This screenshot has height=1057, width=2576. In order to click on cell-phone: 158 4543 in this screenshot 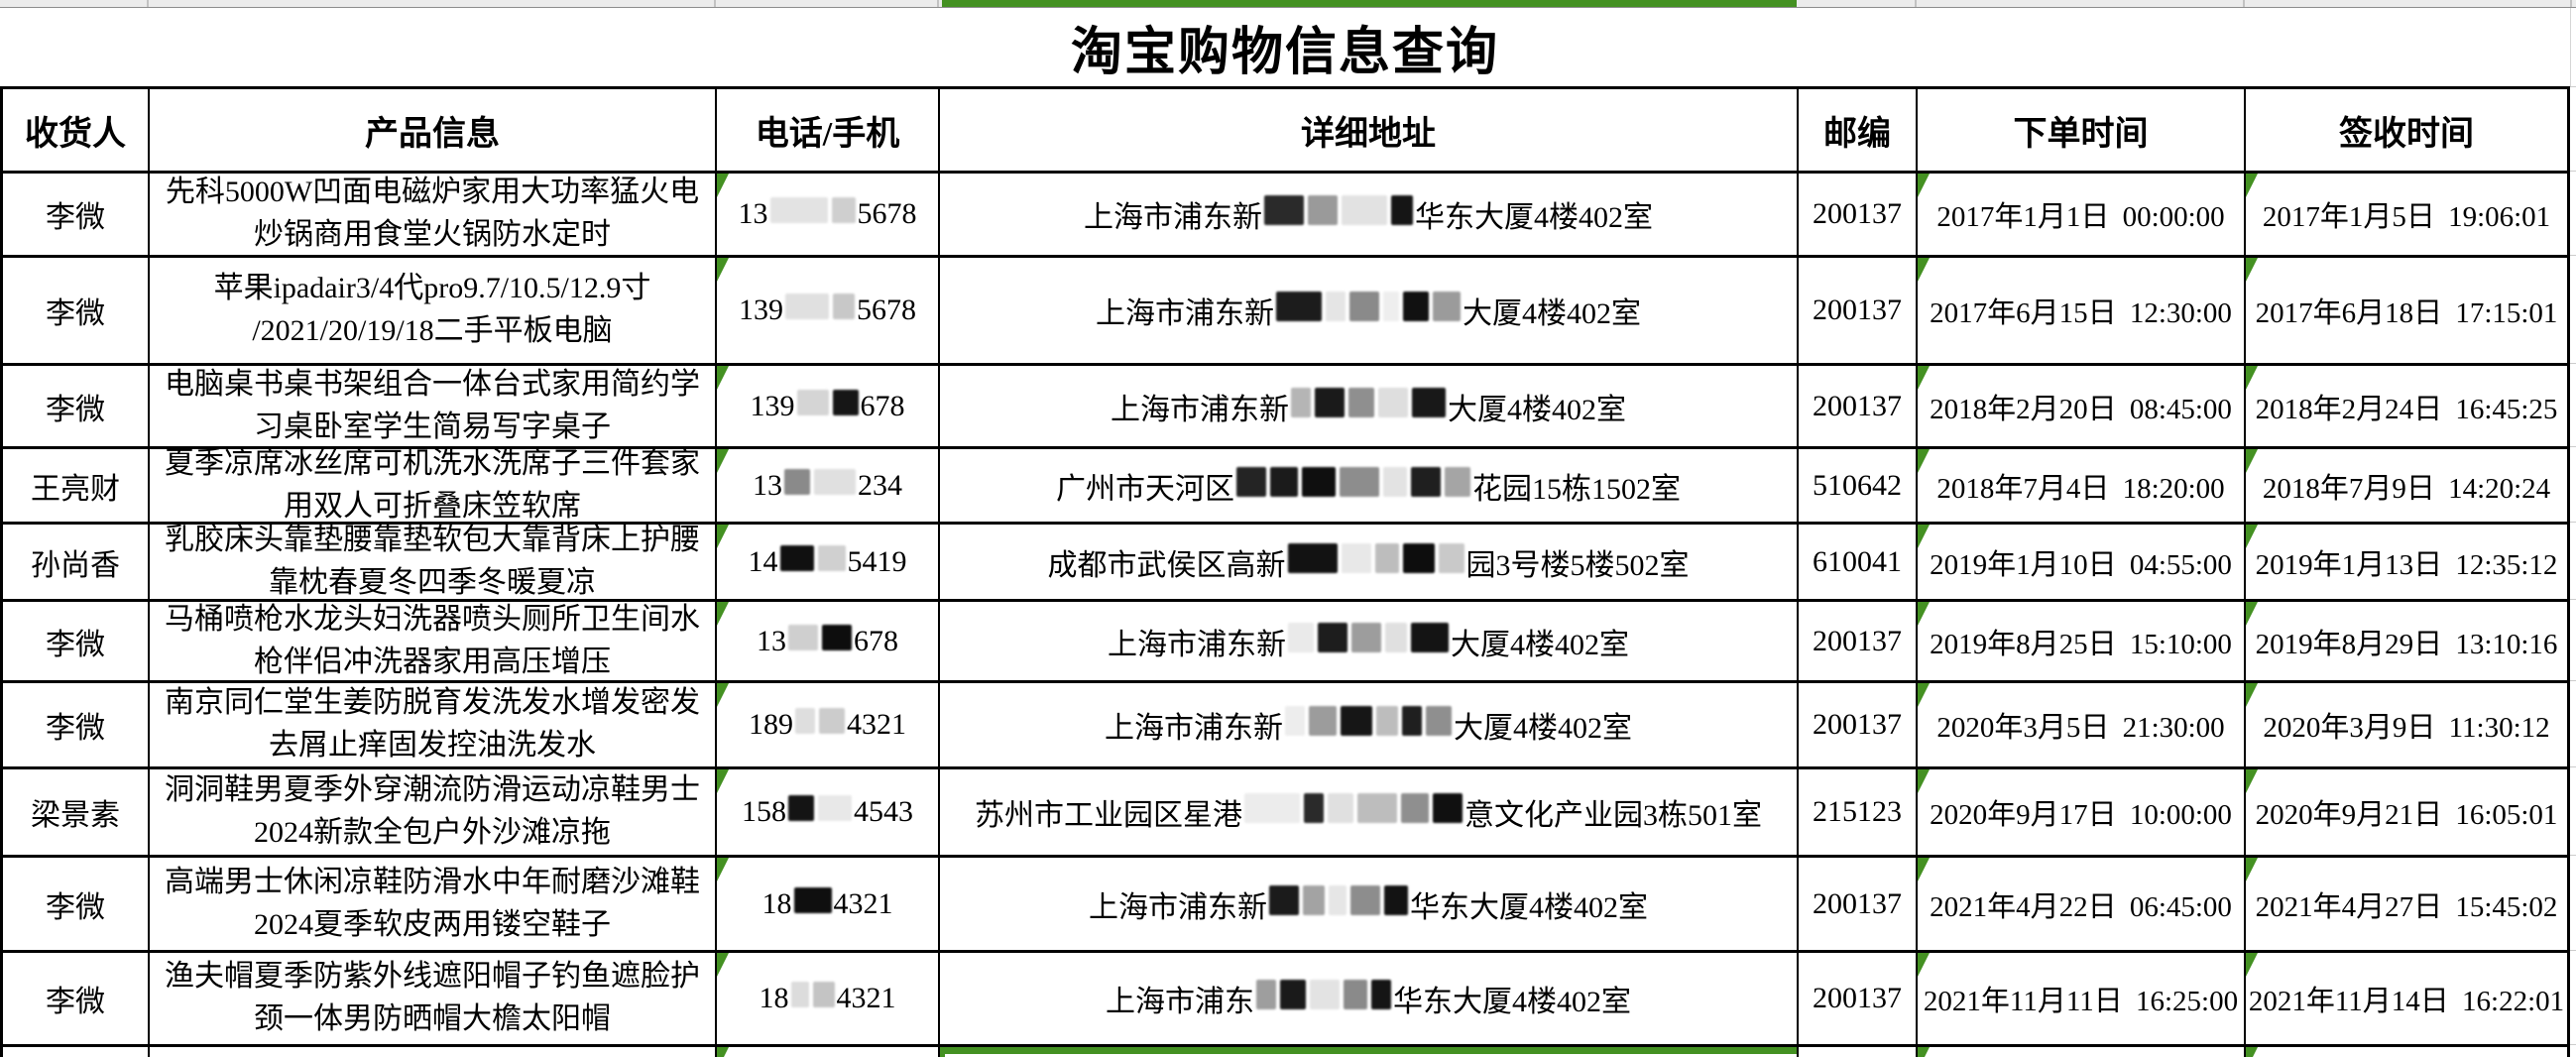, I will do `click(828, 812)`.